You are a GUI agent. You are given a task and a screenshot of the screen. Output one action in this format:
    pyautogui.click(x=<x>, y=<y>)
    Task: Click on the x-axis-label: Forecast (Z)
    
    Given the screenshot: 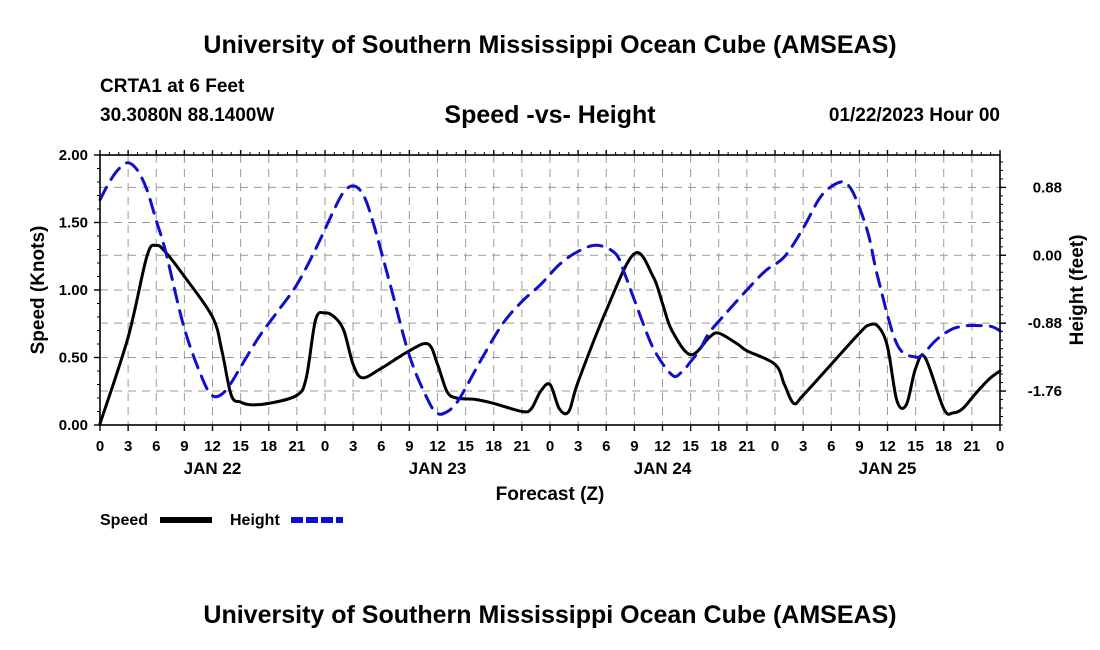 What is the action you would take?
    pyautogui.click(x=550, y=494)
    